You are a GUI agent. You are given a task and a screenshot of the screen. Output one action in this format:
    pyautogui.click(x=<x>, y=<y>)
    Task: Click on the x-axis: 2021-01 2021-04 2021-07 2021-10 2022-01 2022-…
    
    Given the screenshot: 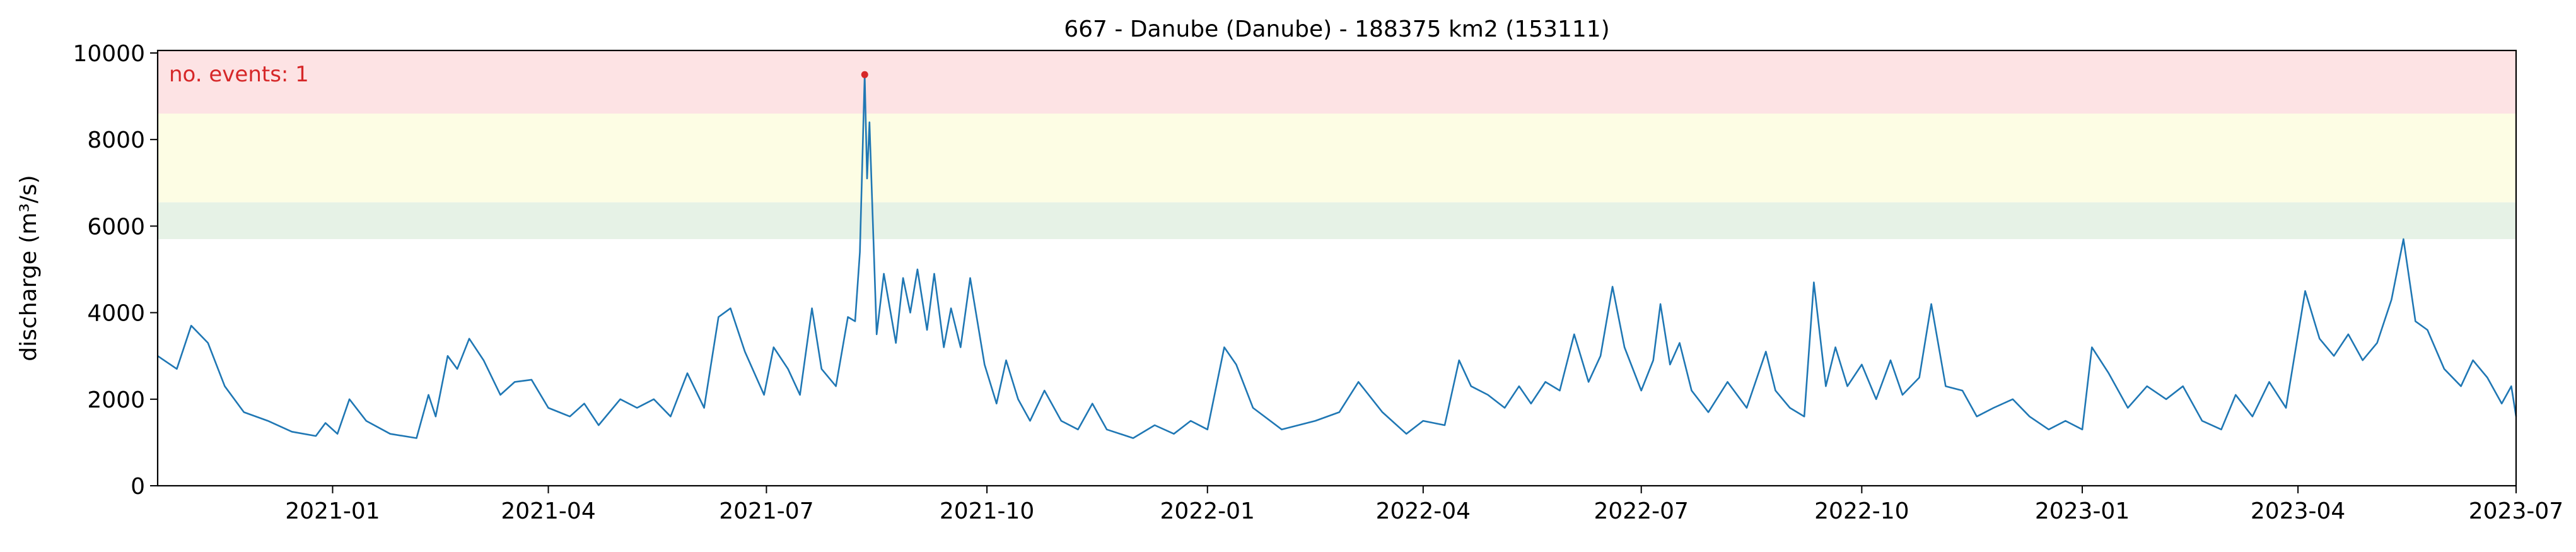 What is the action you would take?
    pyautogui.click(x=1424, y=505)
    